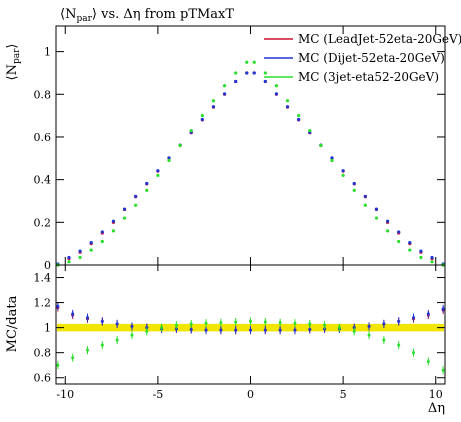 Image resolution: width=461 pixels, height=422 pixels. What do you see at coordinates (43, 353) in the screenshot?
I see `ratio-y-tick-label: 0.8` at bounding box center [43, 353].